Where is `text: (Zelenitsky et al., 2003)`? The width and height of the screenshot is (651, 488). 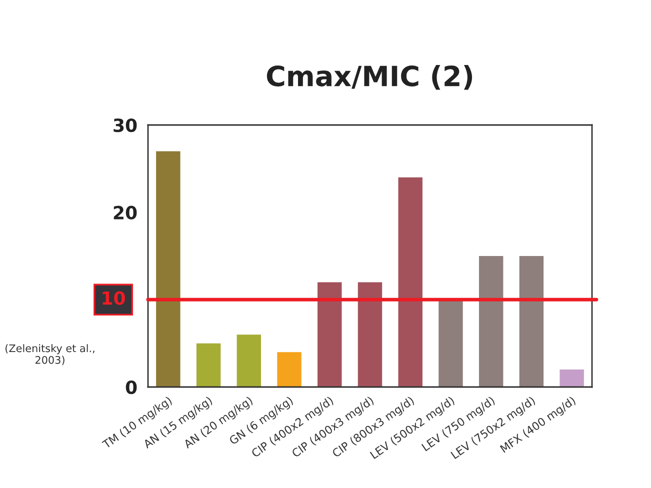 text: (Zelenitsky et al., 2003) is located at coordinates (50, 355).